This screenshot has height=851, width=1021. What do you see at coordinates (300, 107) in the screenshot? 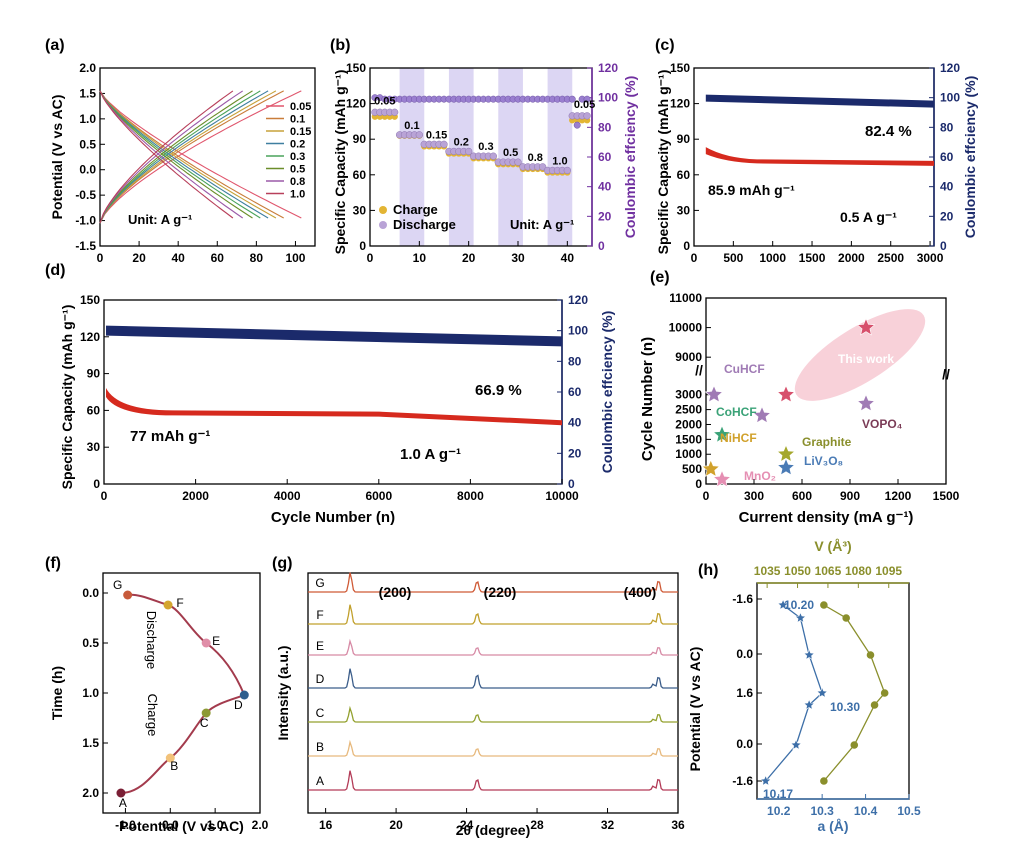
I see `legend-label-a: 0.05` at bounding box center [300, 107].